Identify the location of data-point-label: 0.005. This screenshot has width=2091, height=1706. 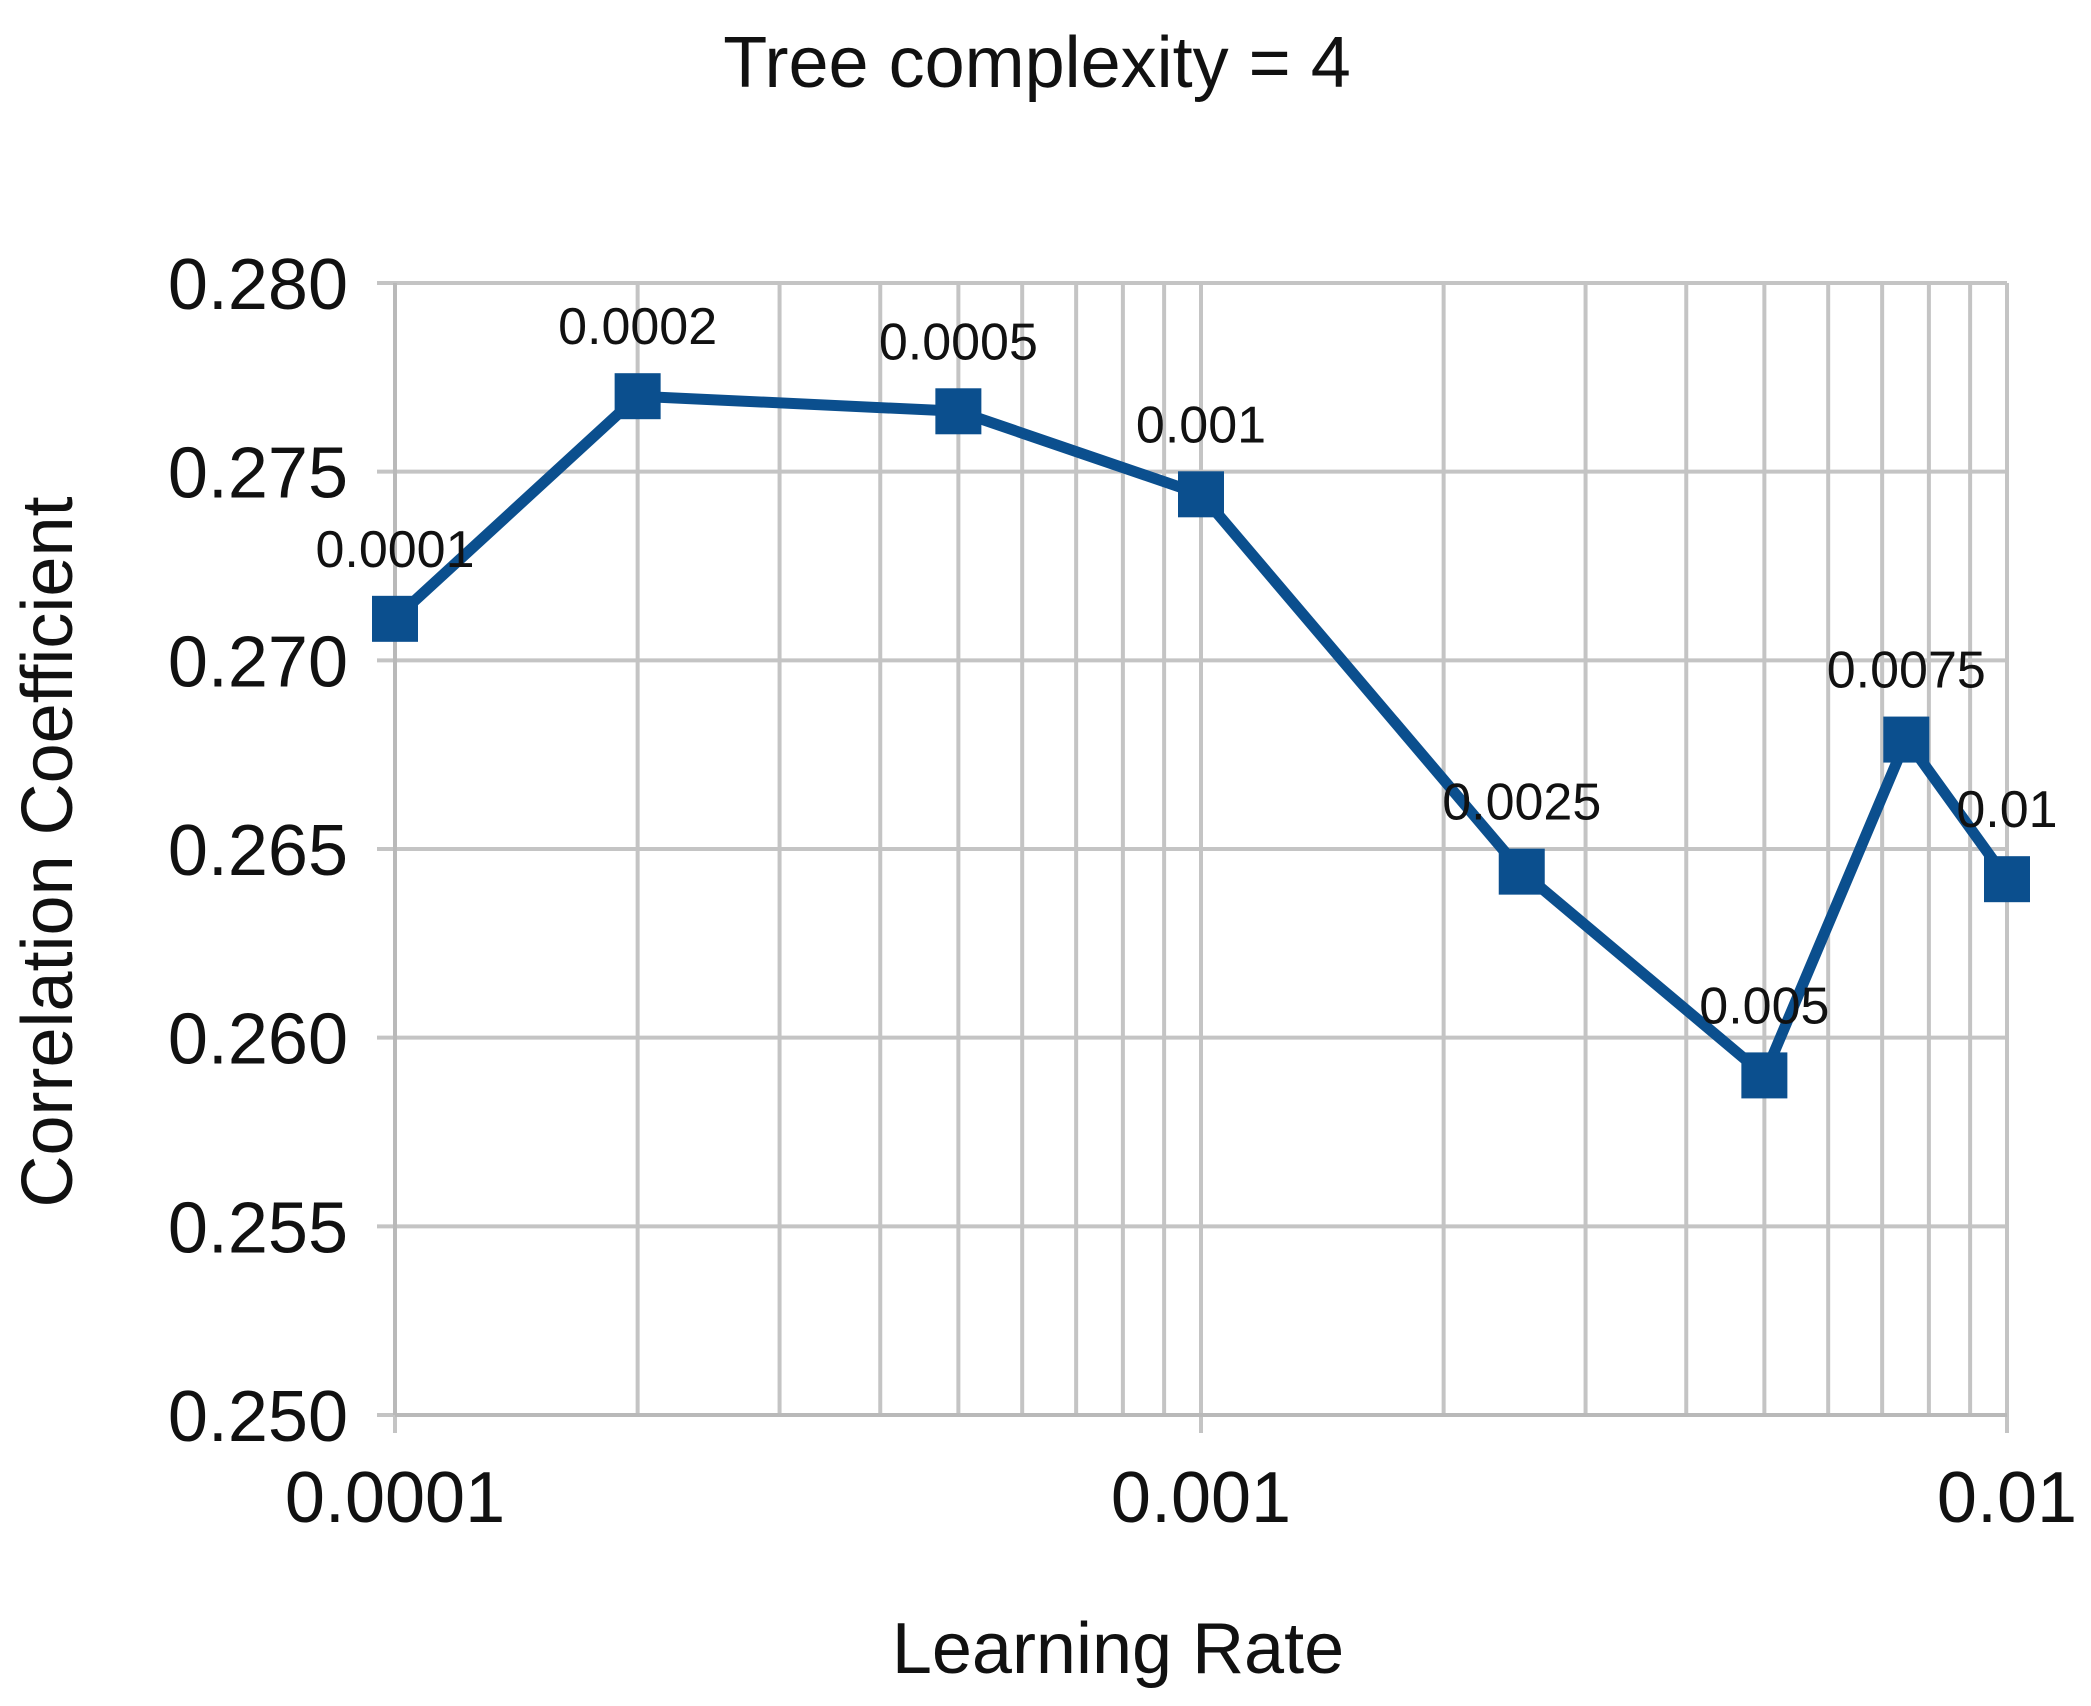
(1764, 1006).